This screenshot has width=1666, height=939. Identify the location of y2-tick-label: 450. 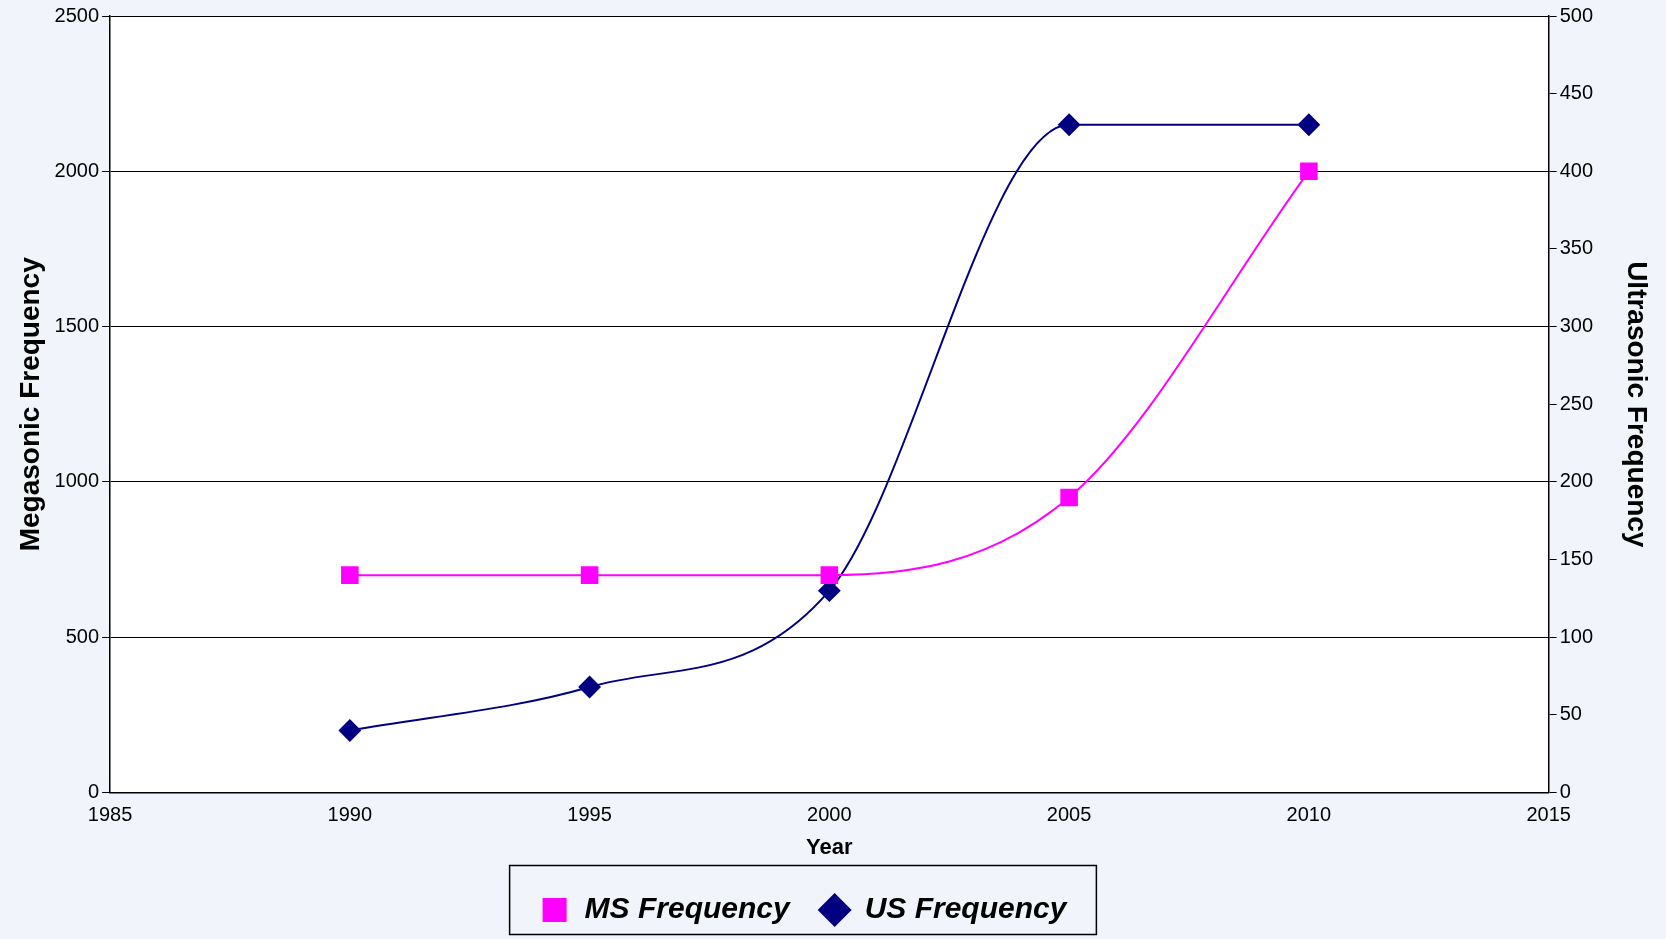
(1576, 92).